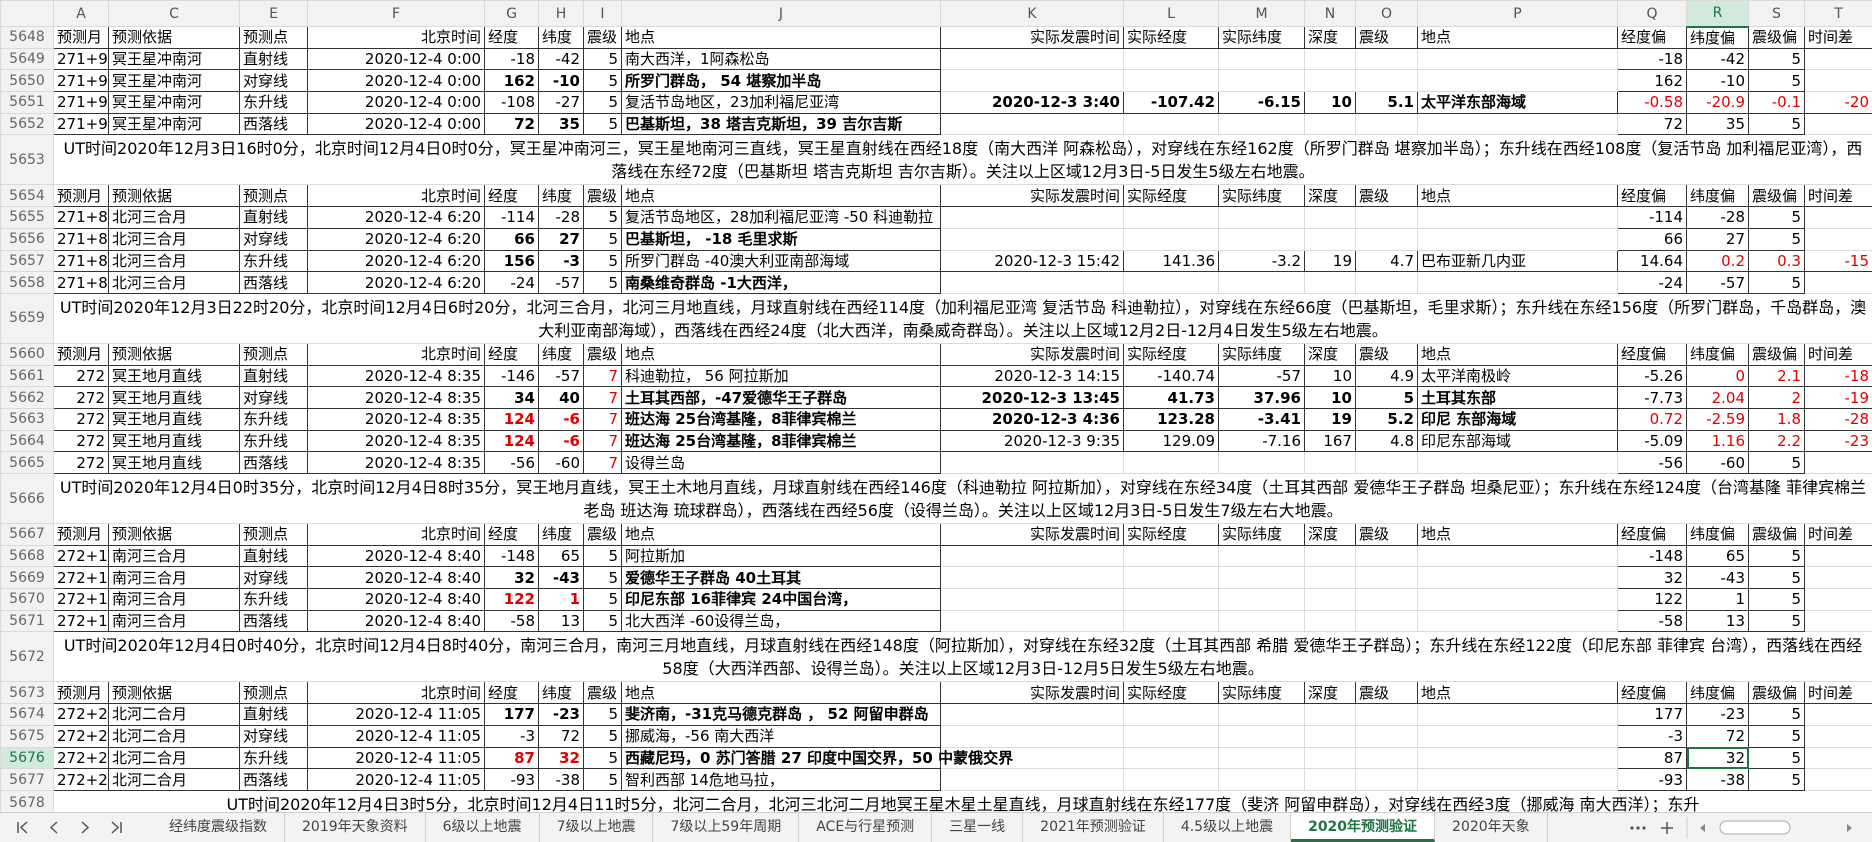  I want to click on cell: 271+9, so click(81, 59).